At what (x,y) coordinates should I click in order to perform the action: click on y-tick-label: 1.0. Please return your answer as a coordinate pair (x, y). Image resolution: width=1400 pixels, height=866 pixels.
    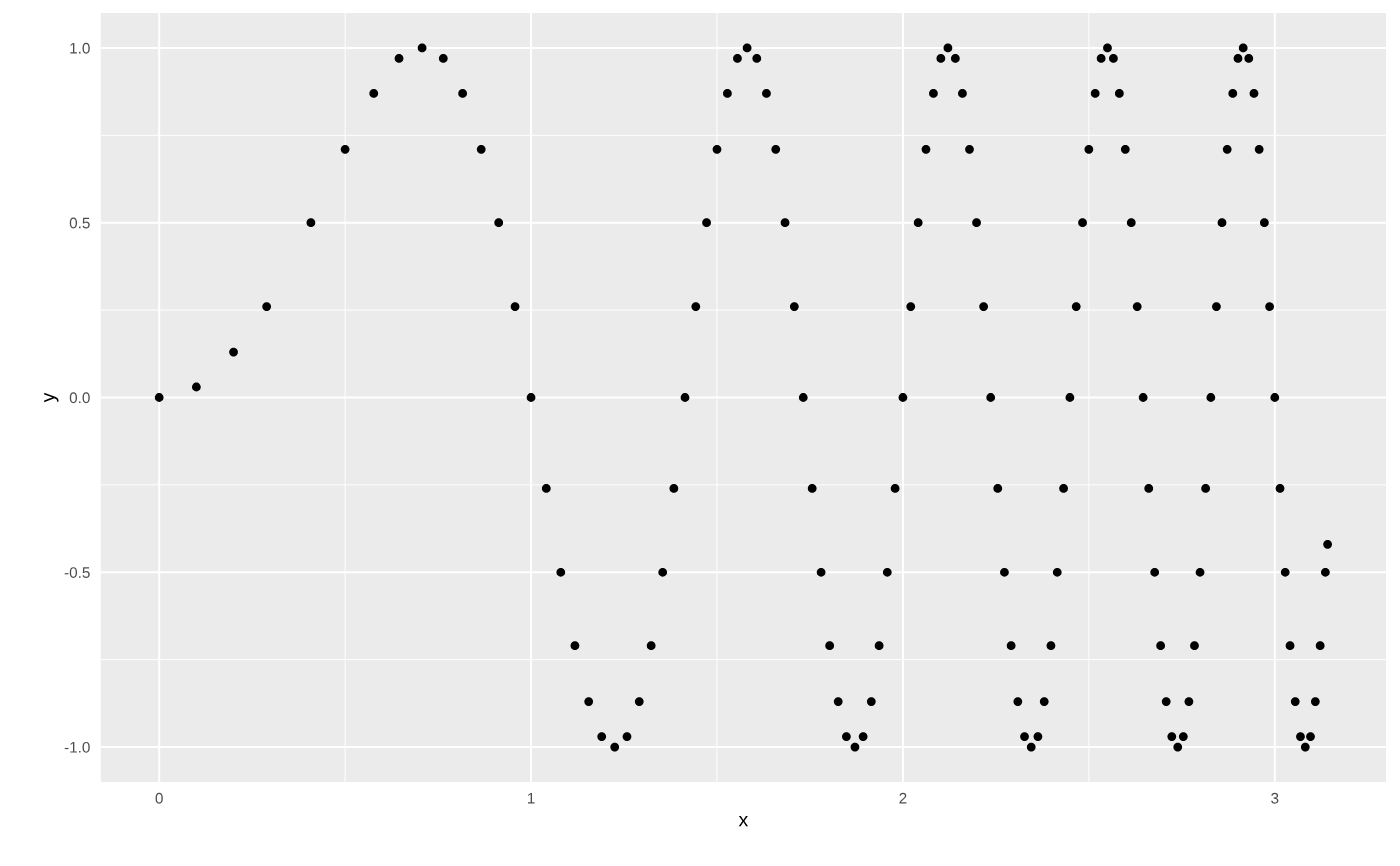
    Looking at the image, I should click on (80, 48).